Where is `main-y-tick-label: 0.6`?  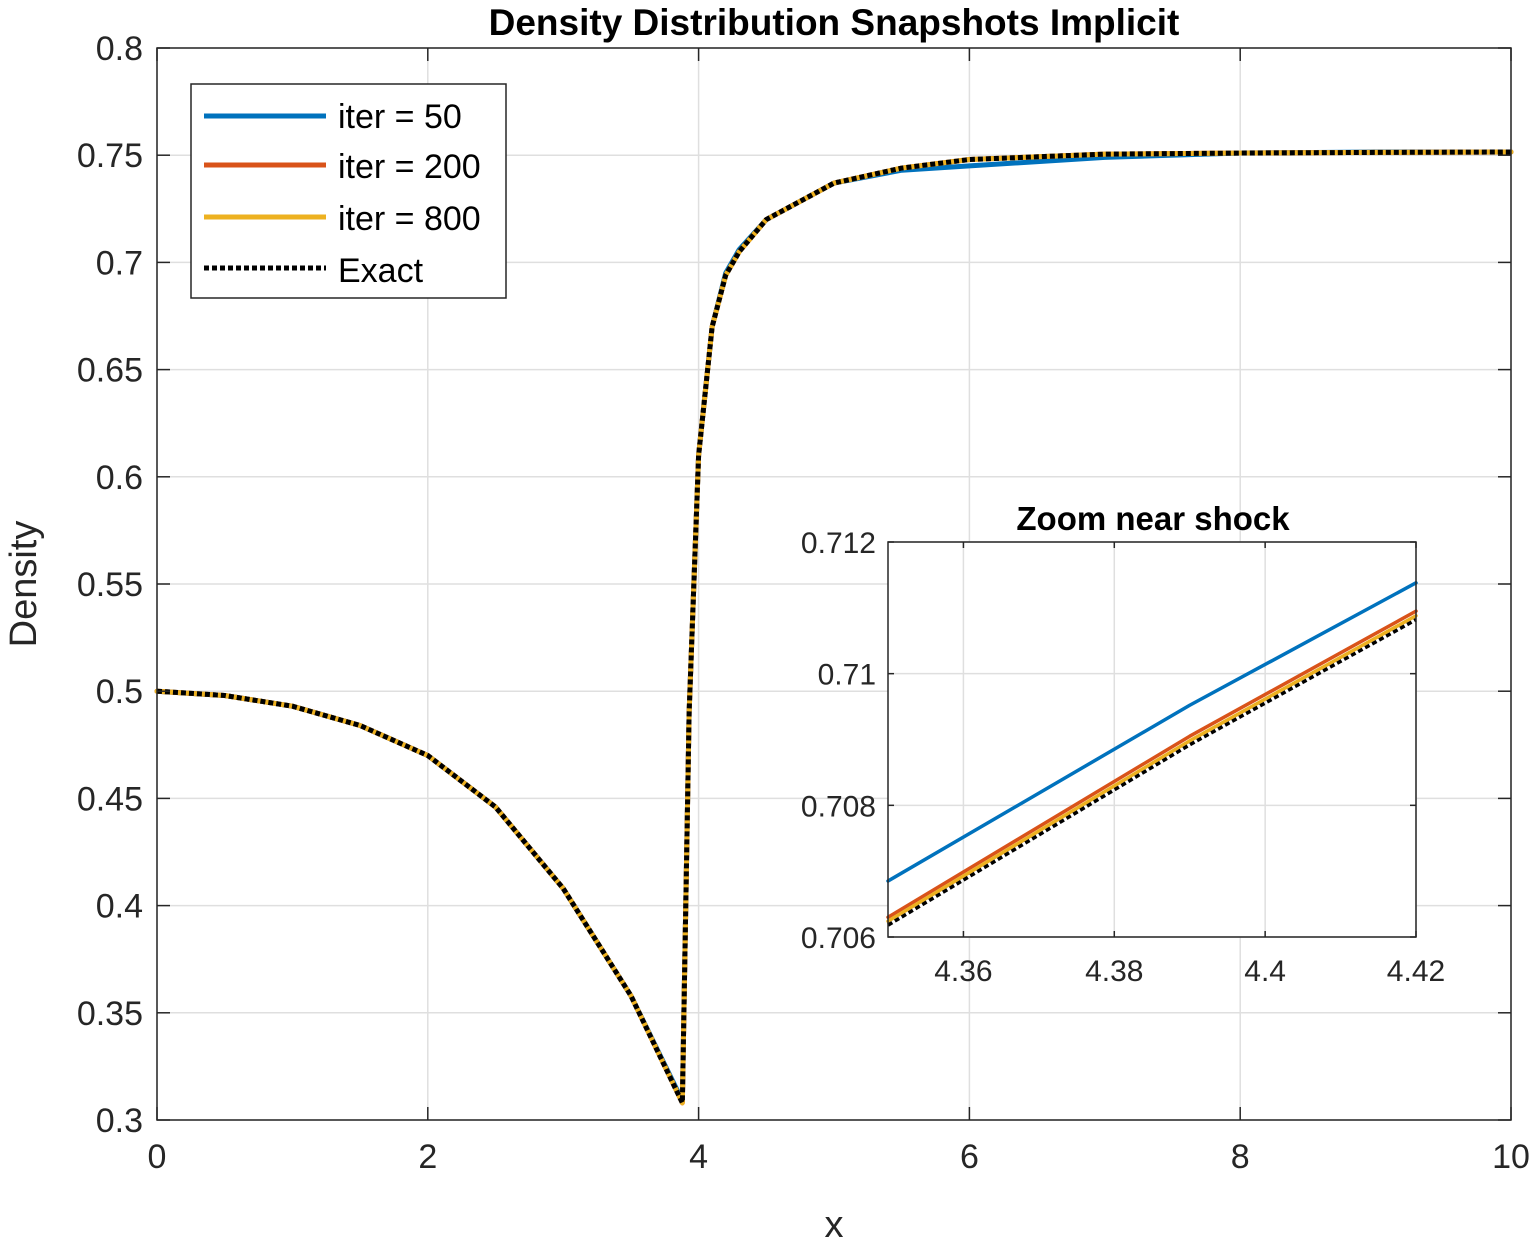
main-y-tick-label: 0.6 is located at coordinates (119, 478).